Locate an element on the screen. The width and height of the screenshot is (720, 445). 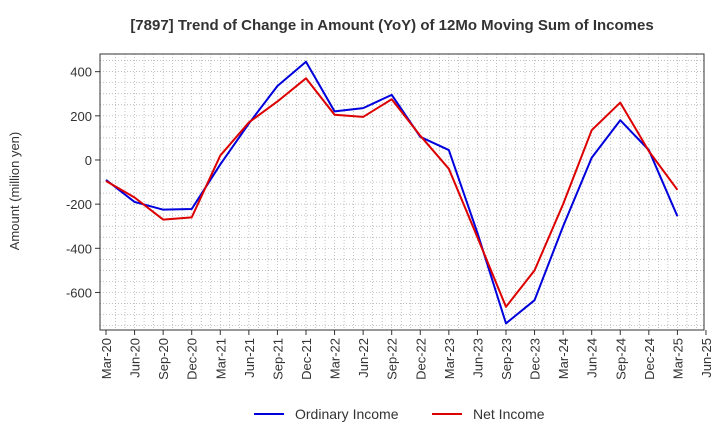
x-tick-label: Dec-21 is located at coordinates (306, 359).